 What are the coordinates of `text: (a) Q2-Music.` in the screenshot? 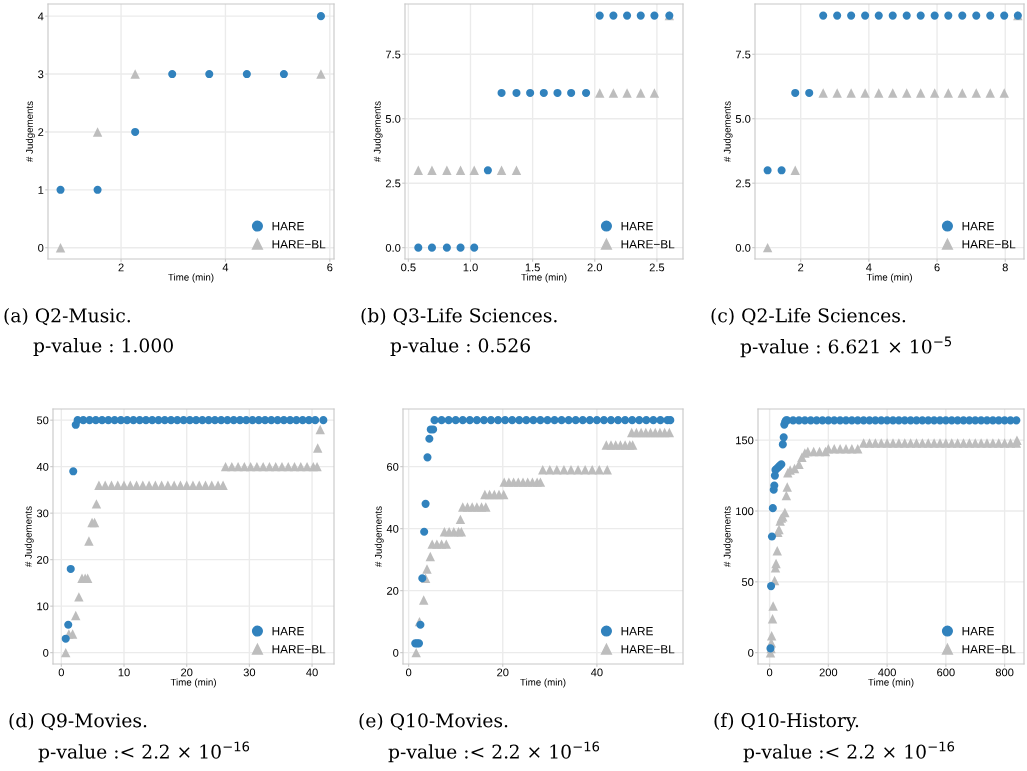 It's located at (67, 316).